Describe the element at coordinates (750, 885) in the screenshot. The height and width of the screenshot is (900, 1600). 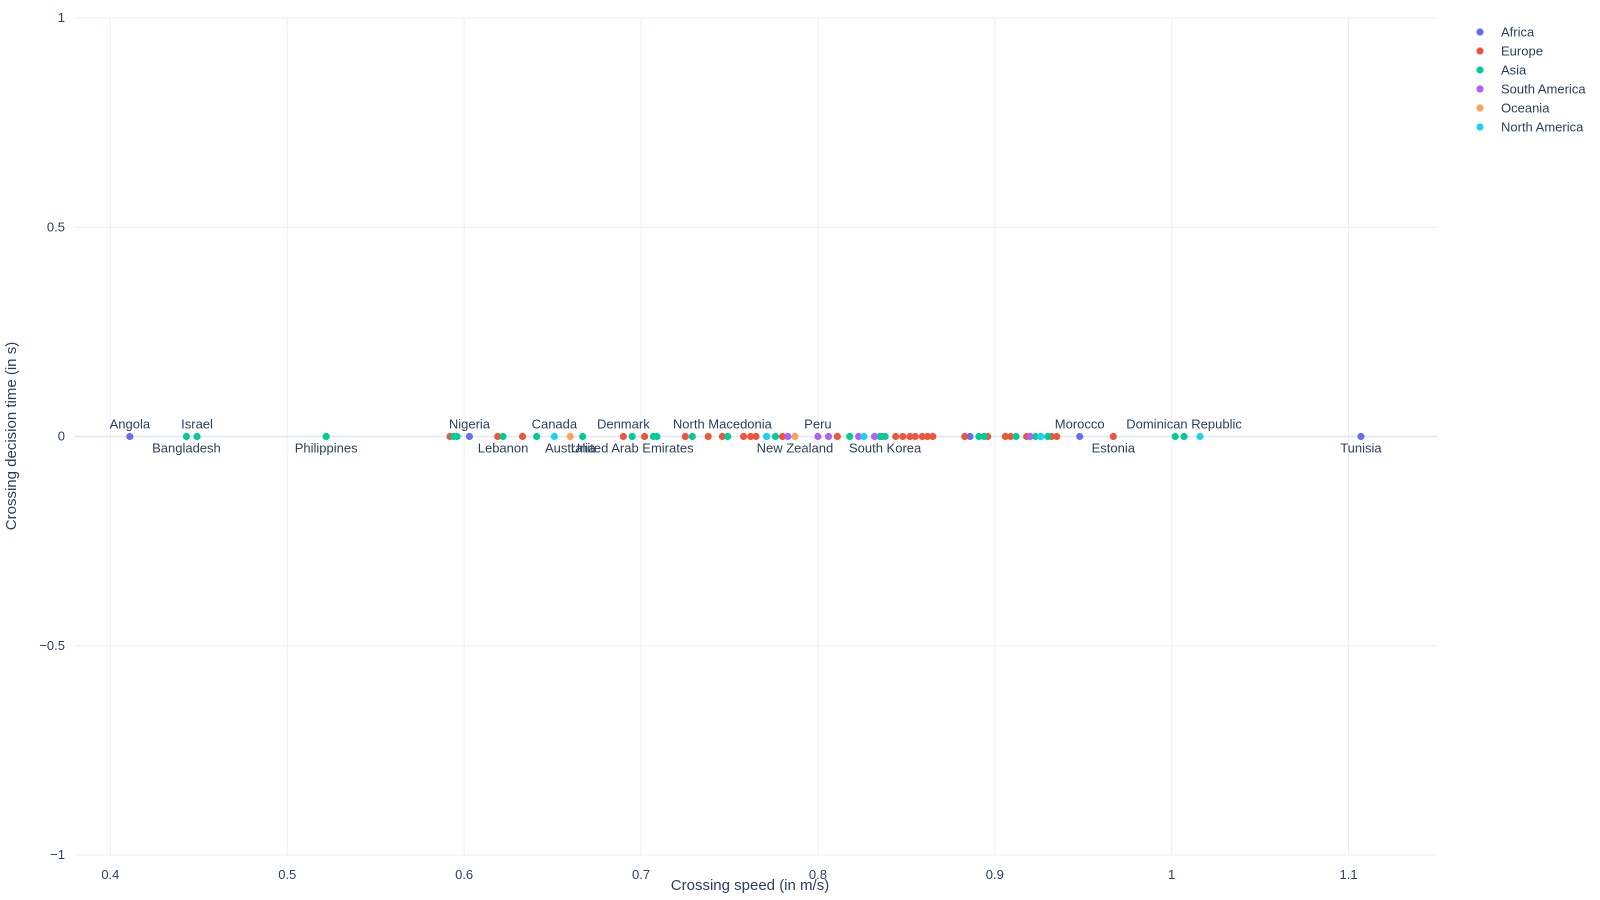
I see `x-axis-title: Crossing speed (in m/s)` at that location.